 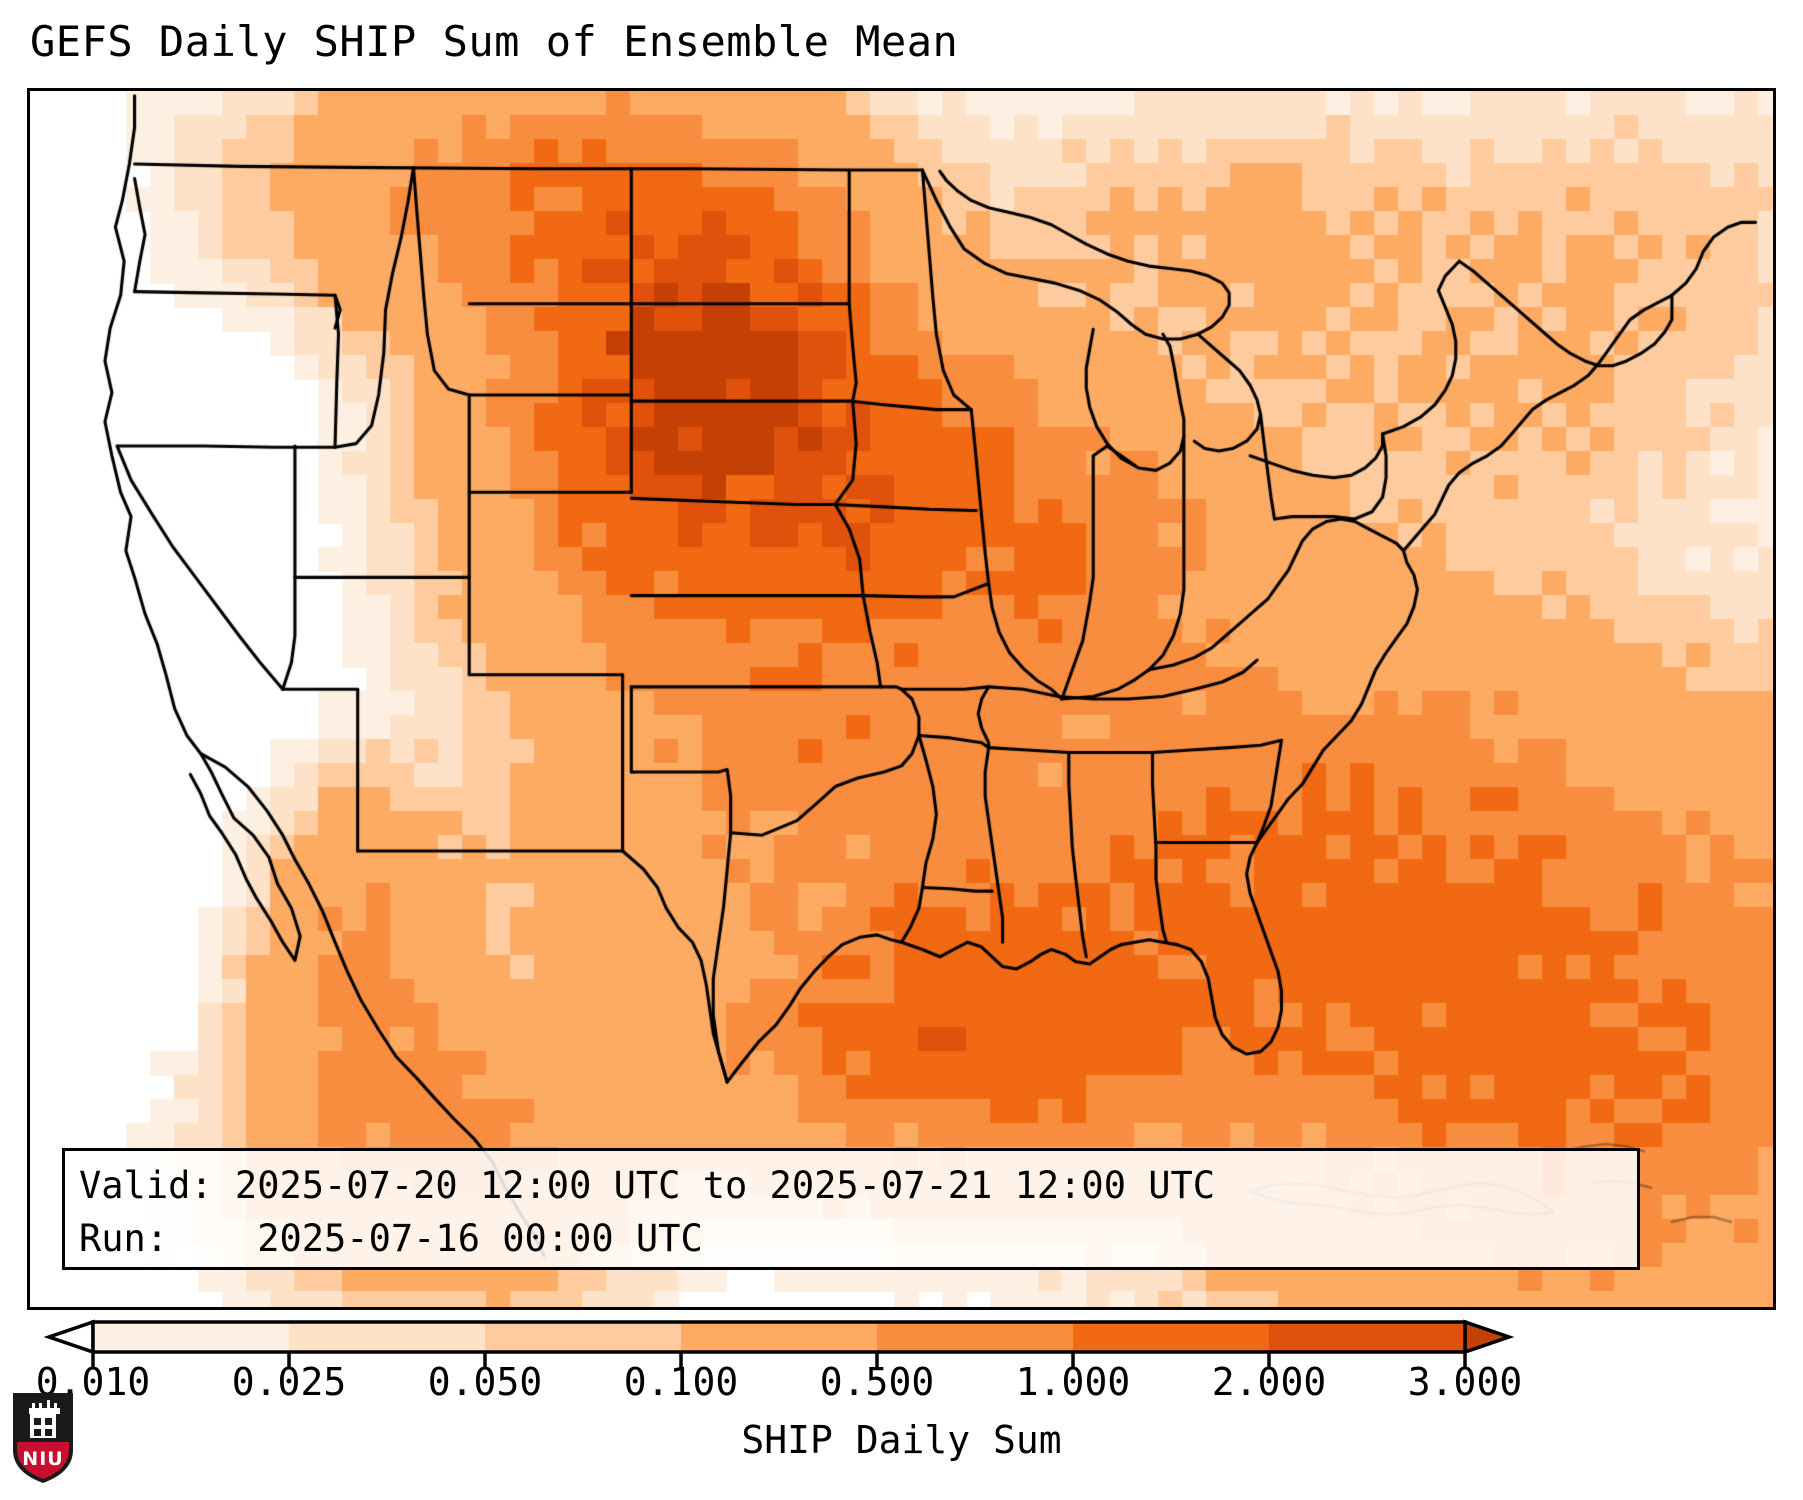 I want to click on niu-logo: NIU, so click(x=43, y=1438).